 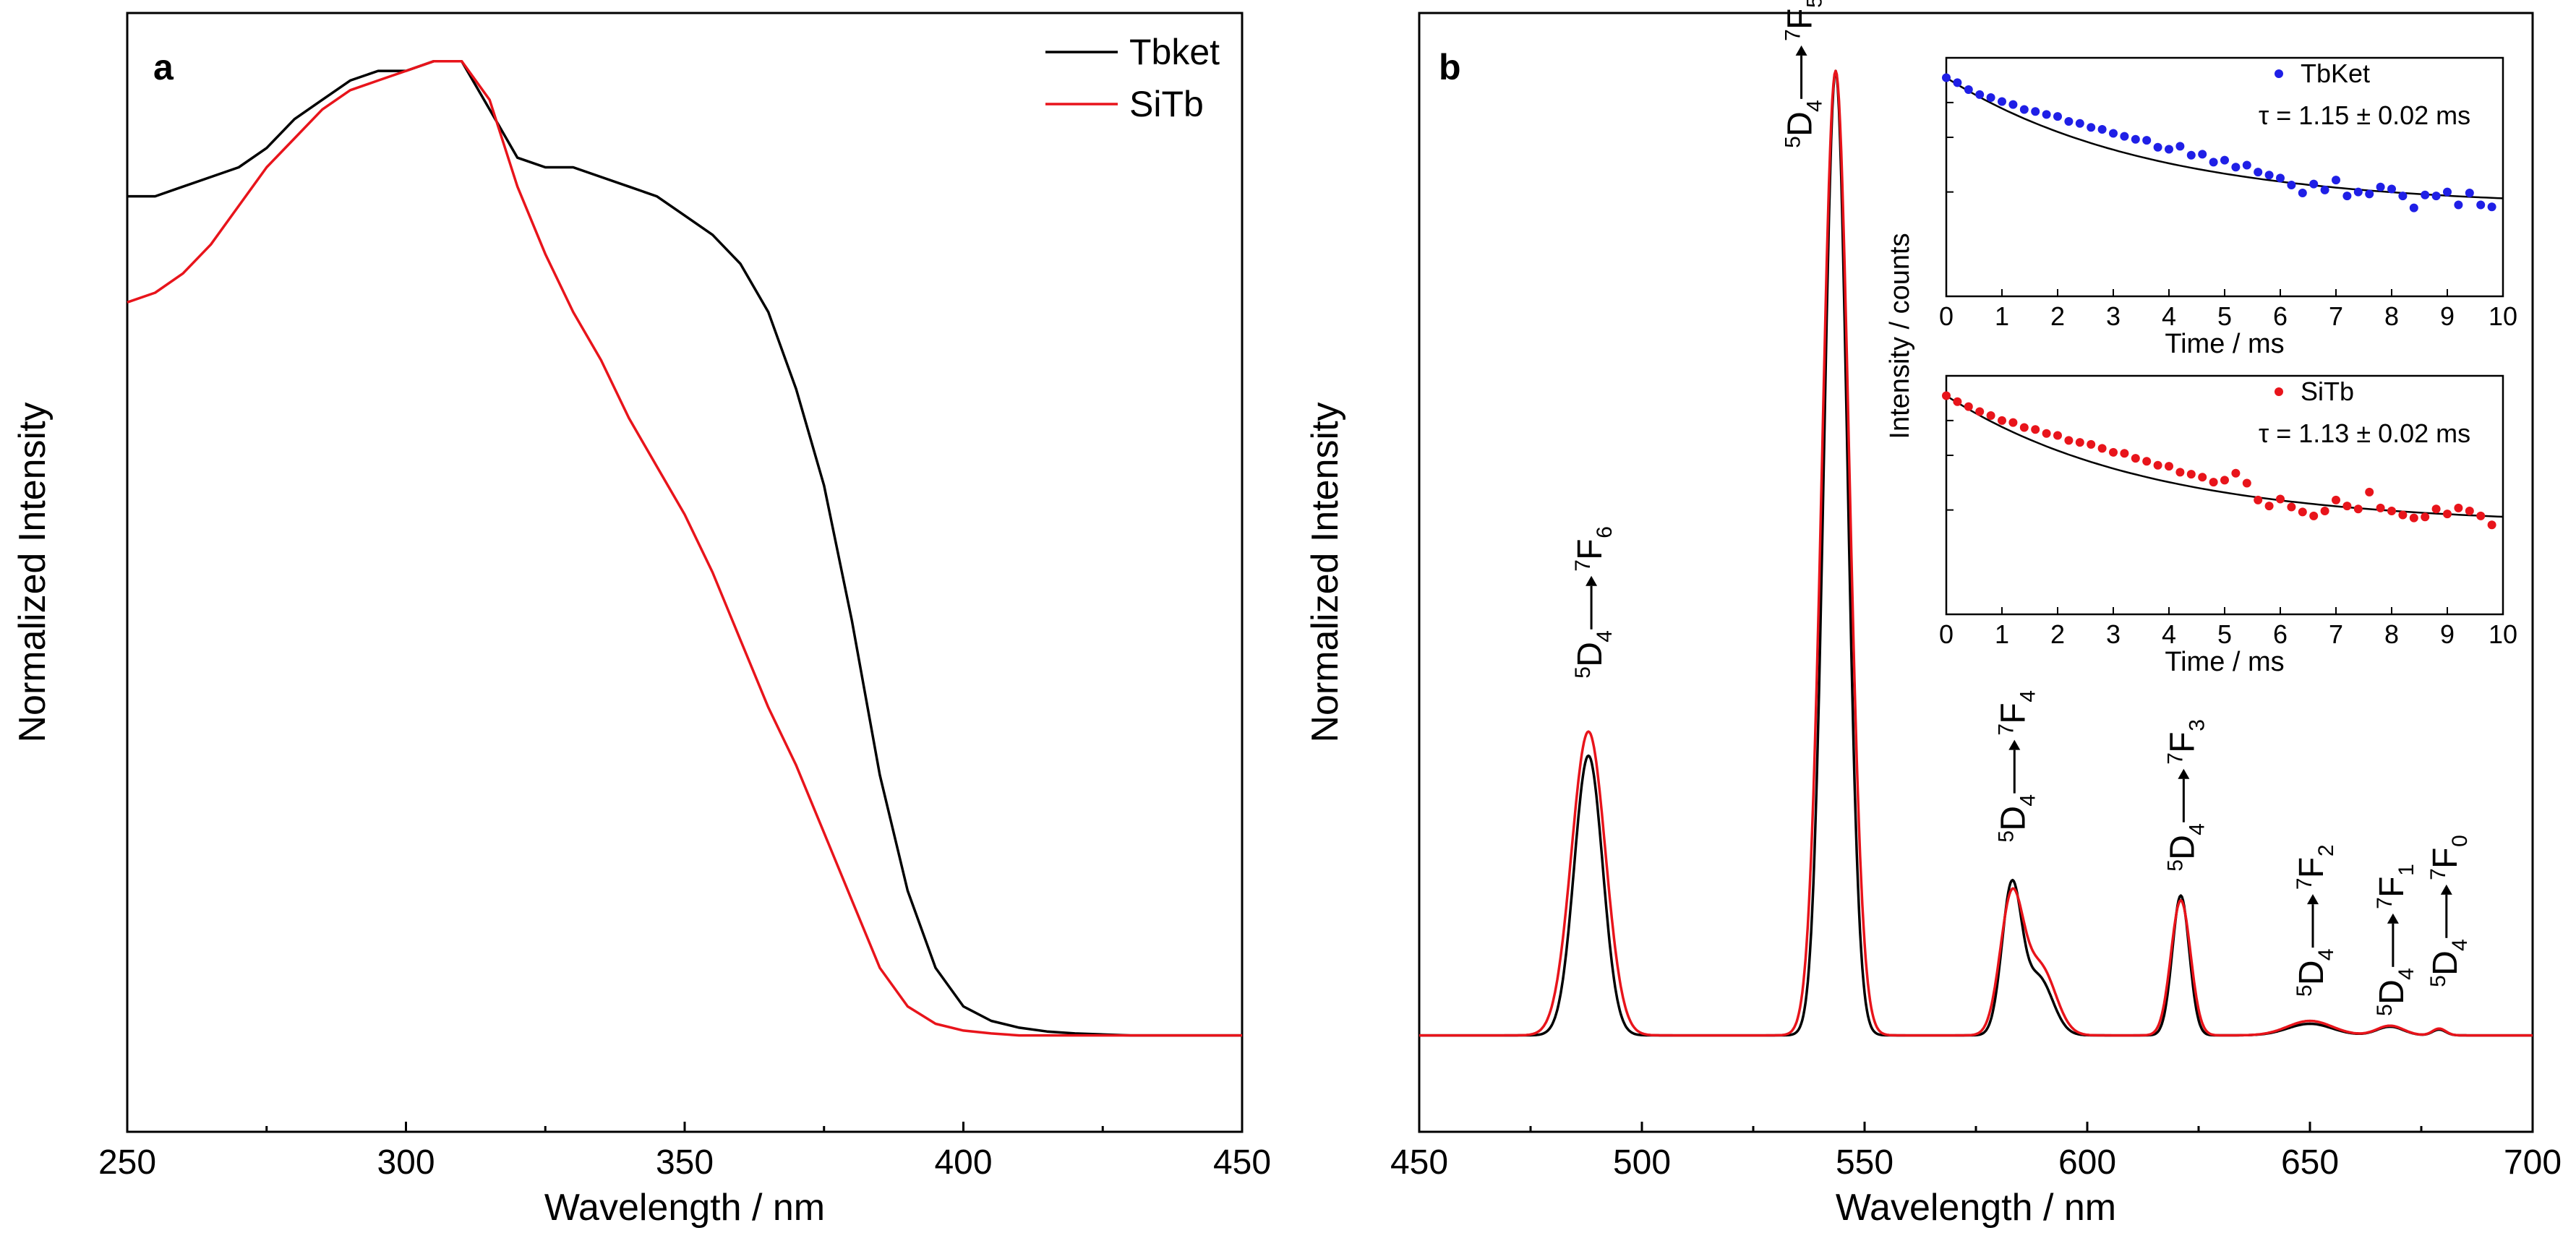 I want to click on inset-fit-curve, so click(x=2225, y=456).